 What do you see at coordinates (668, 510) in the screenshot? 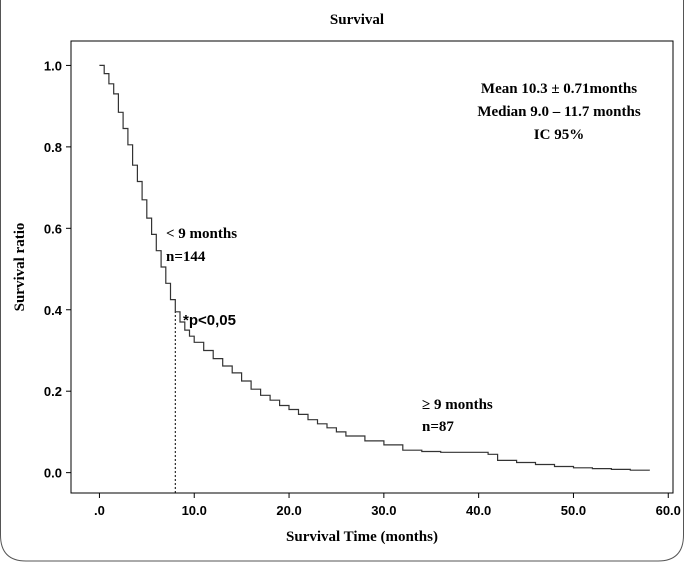
I see `x-tick-label: 60.0` at bounding box center [668, 510].